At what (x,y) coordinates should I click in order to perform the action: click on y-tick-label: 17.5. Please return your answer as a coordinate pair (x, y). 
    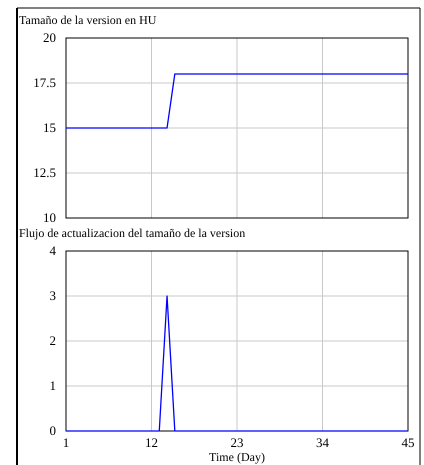
    Looking at the image, I should click on (44, 82).